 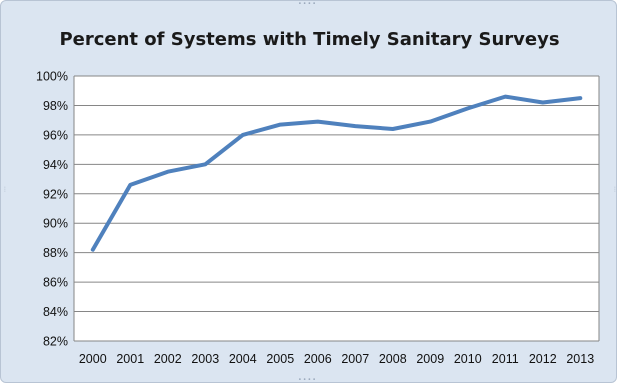 What do you see at coordinates (243, 359) in the screenshot?
I see `x-tick-label: 2004` at bounding box center [243, 359].